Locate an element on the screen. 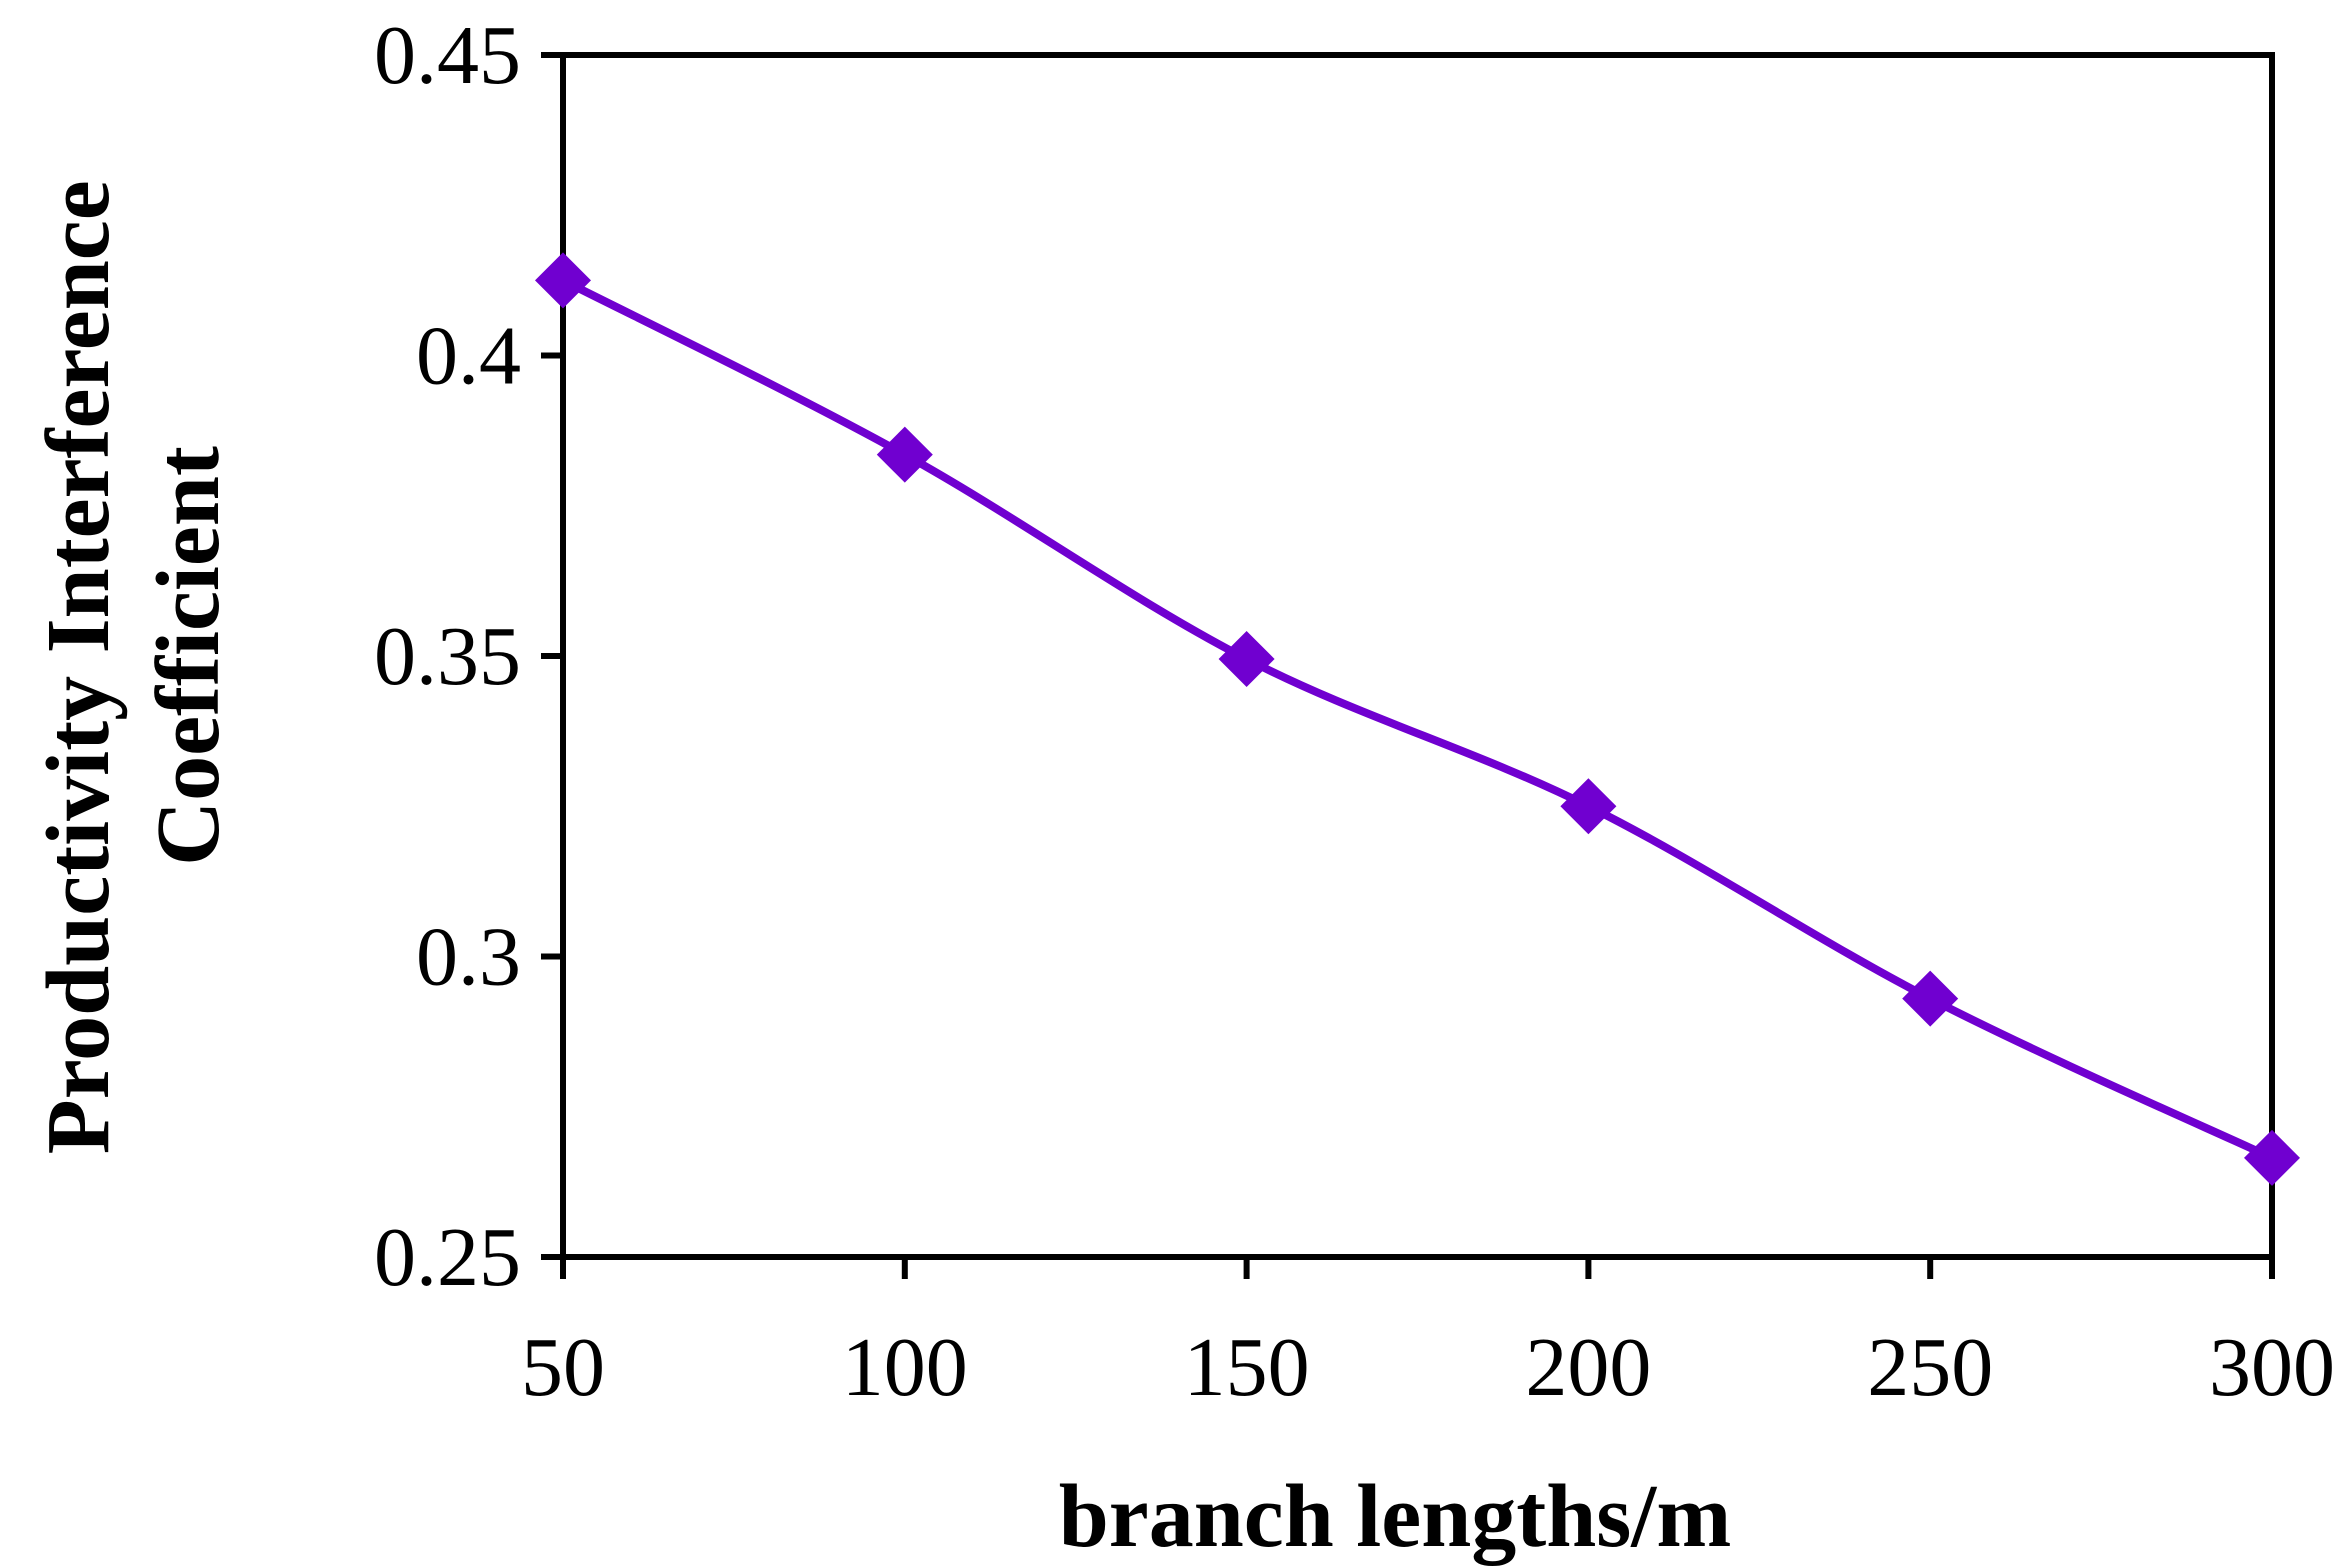 This screenshot has width=2347, height=1566. x-tick-label: 50 is located at coordinates (563, 1367).